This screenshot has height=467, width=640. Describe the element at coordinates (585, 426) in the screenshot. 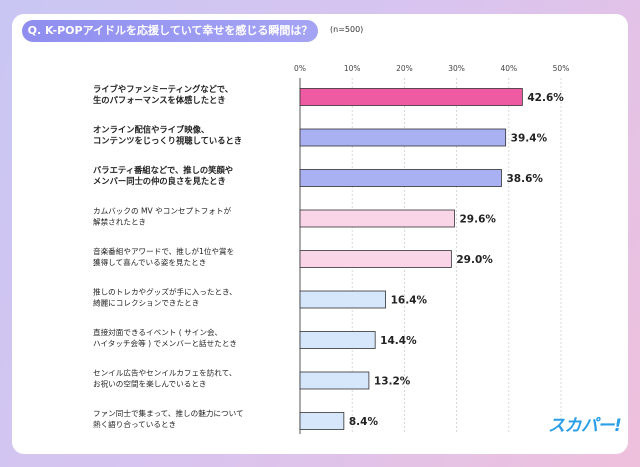

I see `skyperfect-logo: スカパー!` at that location.